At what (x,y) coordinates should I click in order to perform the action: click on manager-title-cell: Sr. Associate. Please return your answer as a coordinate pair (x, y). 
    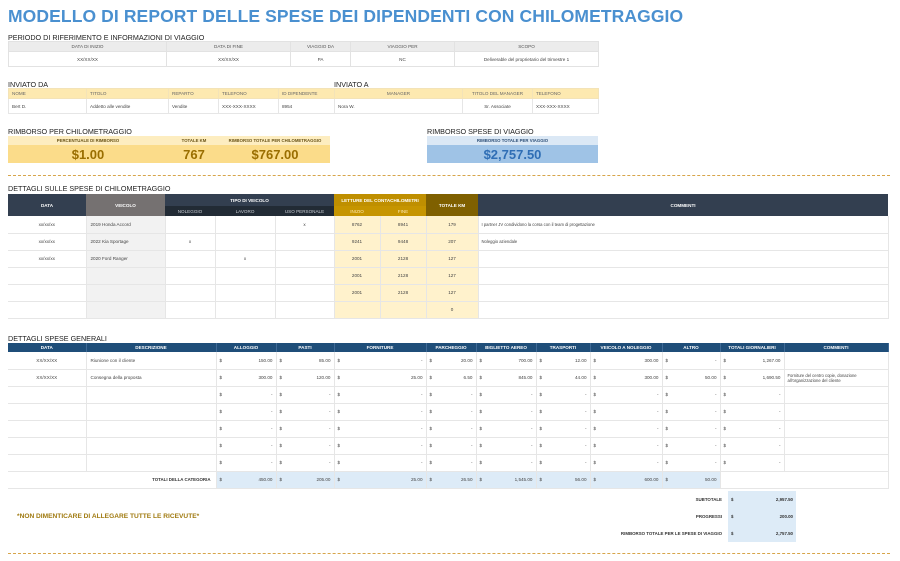
    Looking at the image, I should click on (497, 106).